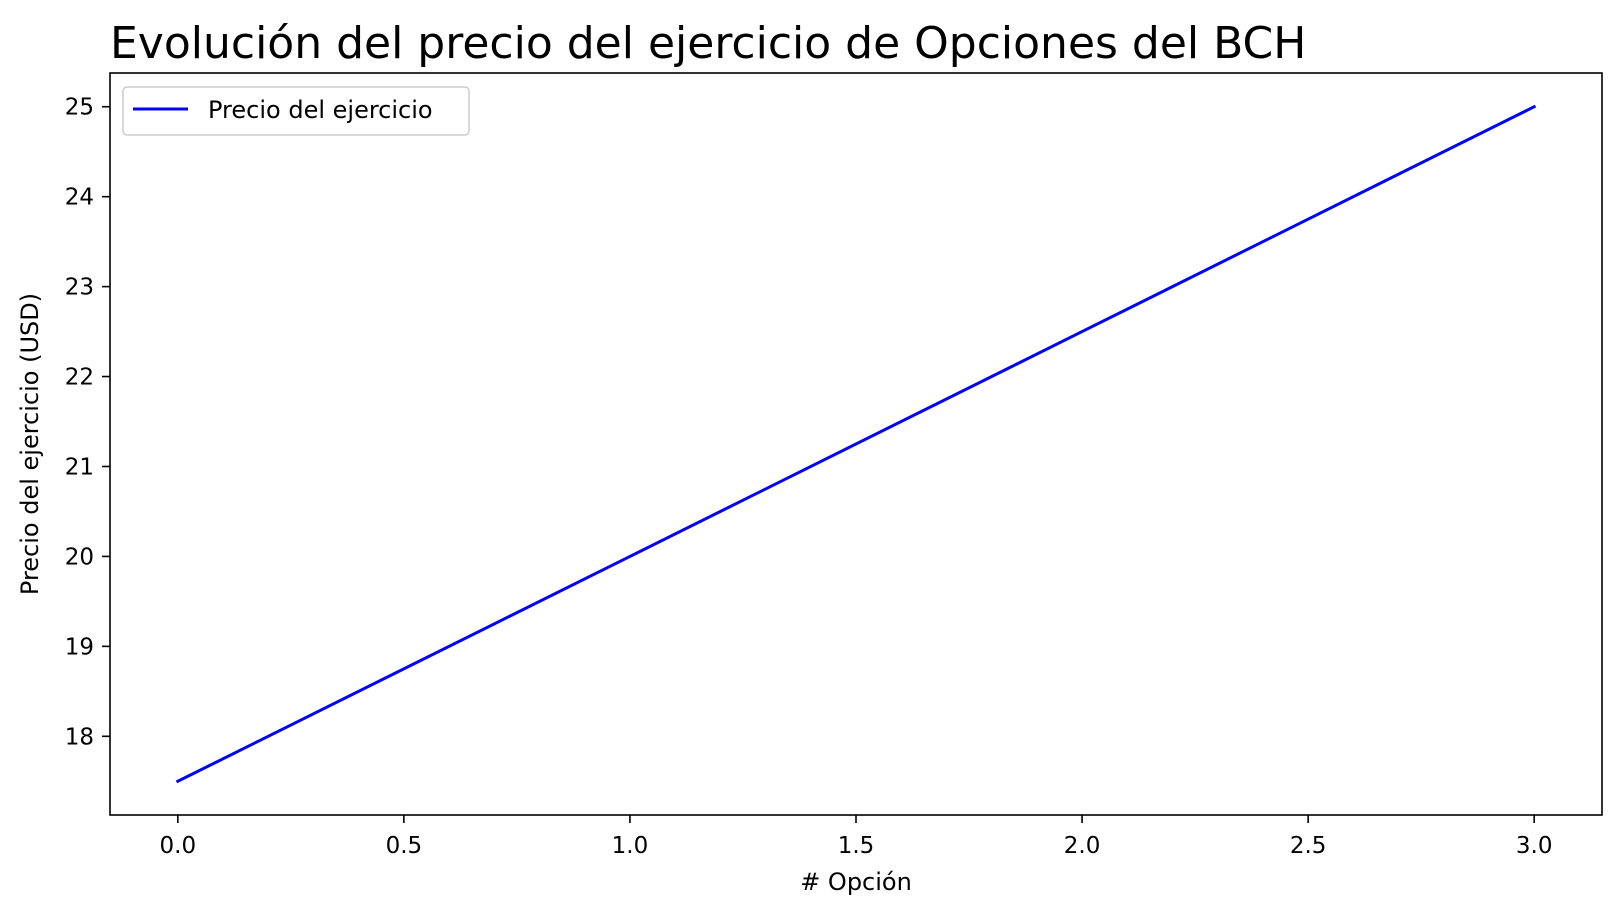 The height and width of the screenshot is (915, 1615). I want to click on x-tick-label: 3.0, so click(1534, 846).